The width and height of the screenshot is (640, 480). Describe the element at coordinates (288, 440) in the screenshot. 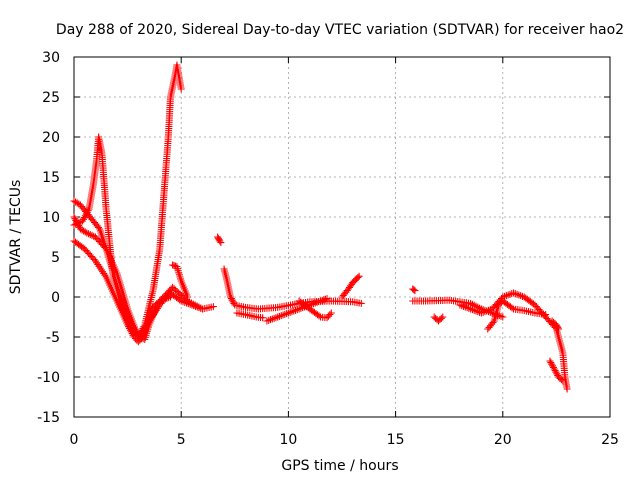

I see `x-tick-label: 10` at that location.